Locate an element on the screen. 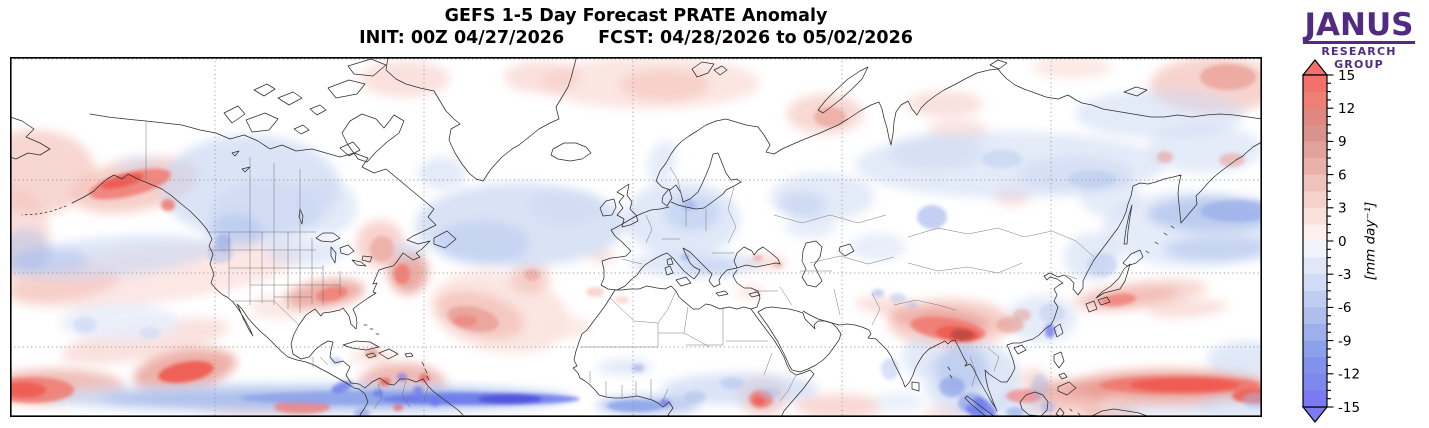  colorbar-tick-label: -6 is located at coordinates (1344, 308).